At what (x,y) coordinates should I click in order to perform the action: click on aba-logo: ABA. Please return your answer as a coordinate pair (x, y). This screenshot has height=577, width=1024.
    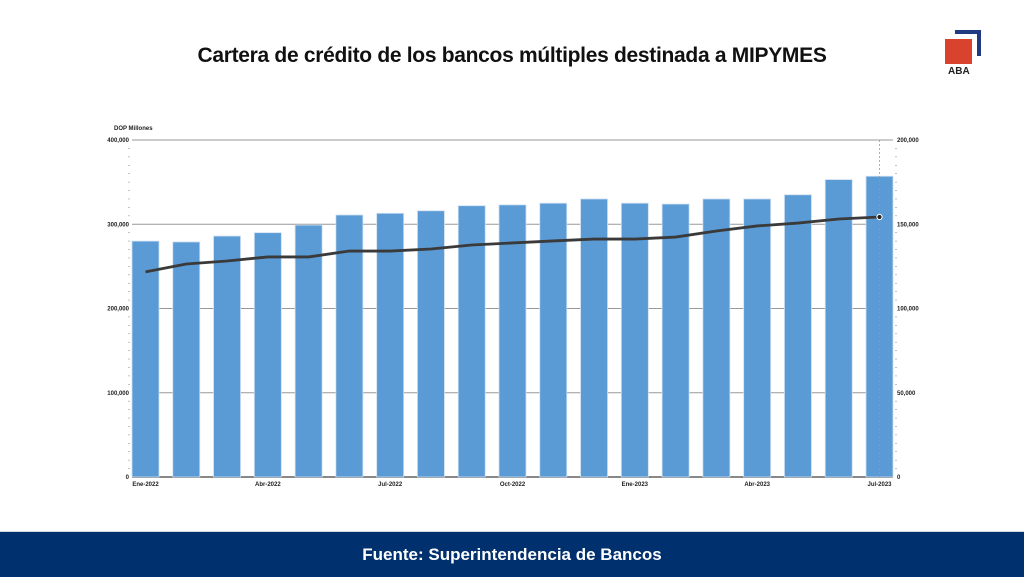
    Looking at the image, I should click on (962, 53).